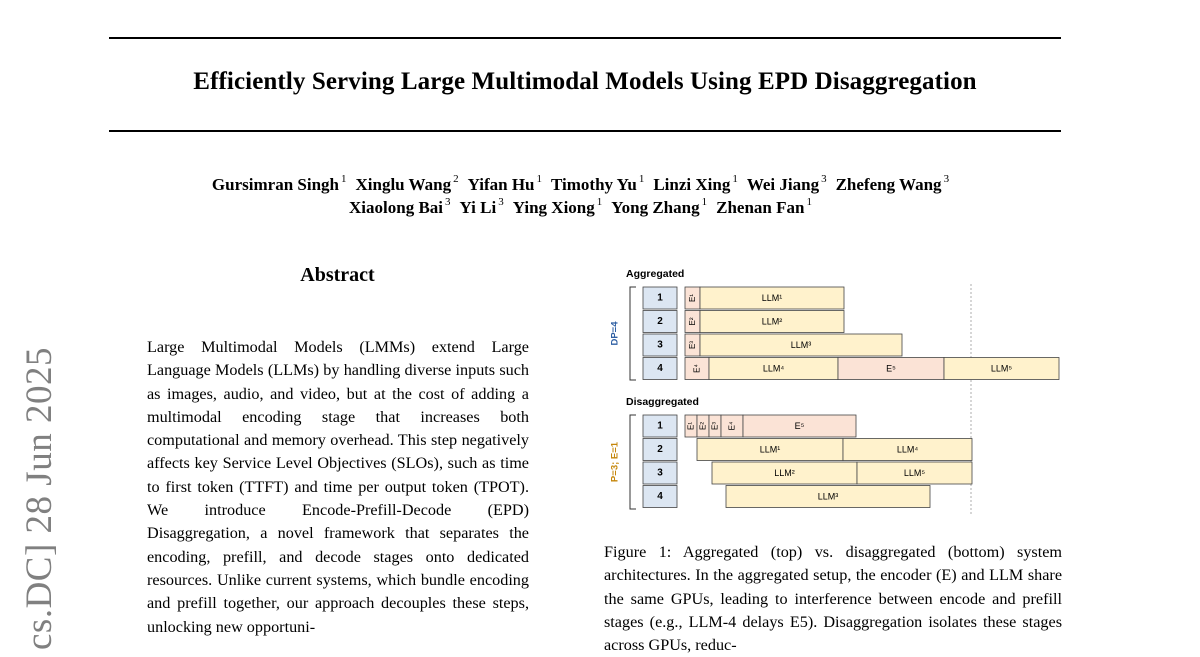 Image resolution: width=1200 pixels, height=657 pixels. What do you see at coordinates (396, 207) in the screenshot?
I see `author-name: Xiaolong Bai` at bounding box center [396, 207].